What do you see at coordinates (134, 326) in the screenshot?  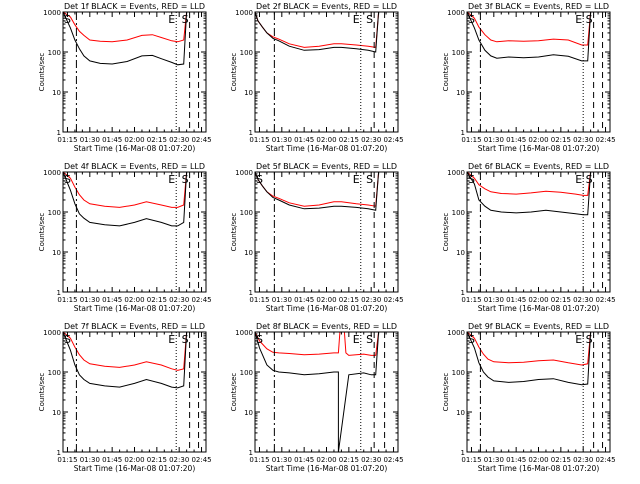 I see `chart-title: Det 7f BLACK = Events, RED = LLD` at bounding box center [134, 326].